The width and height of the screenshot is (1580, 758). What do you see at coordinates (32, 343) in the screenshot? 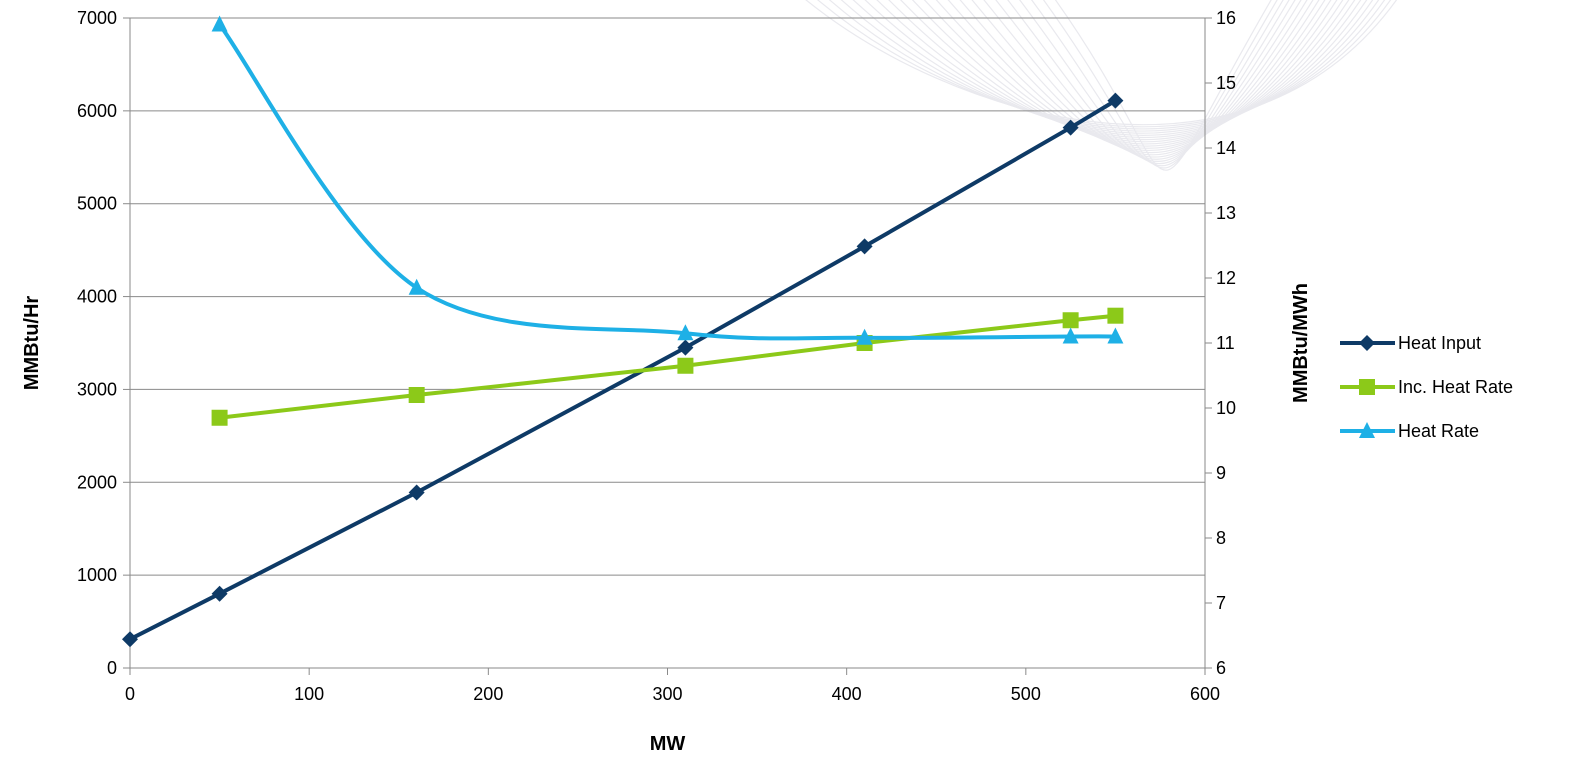
I see `y-left-axis-title: MMBtu/Hr` at bounding box center [32, 343].